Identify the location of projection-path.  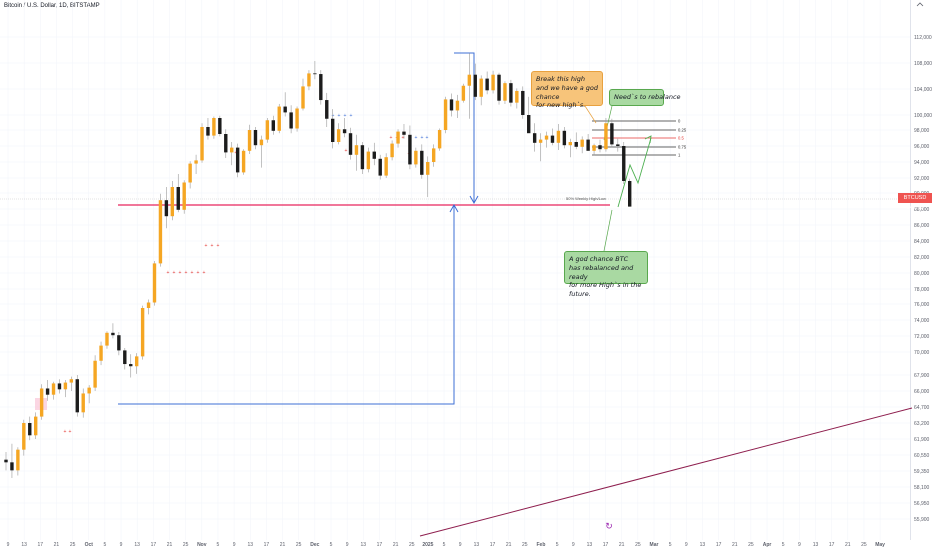
(634, 172).